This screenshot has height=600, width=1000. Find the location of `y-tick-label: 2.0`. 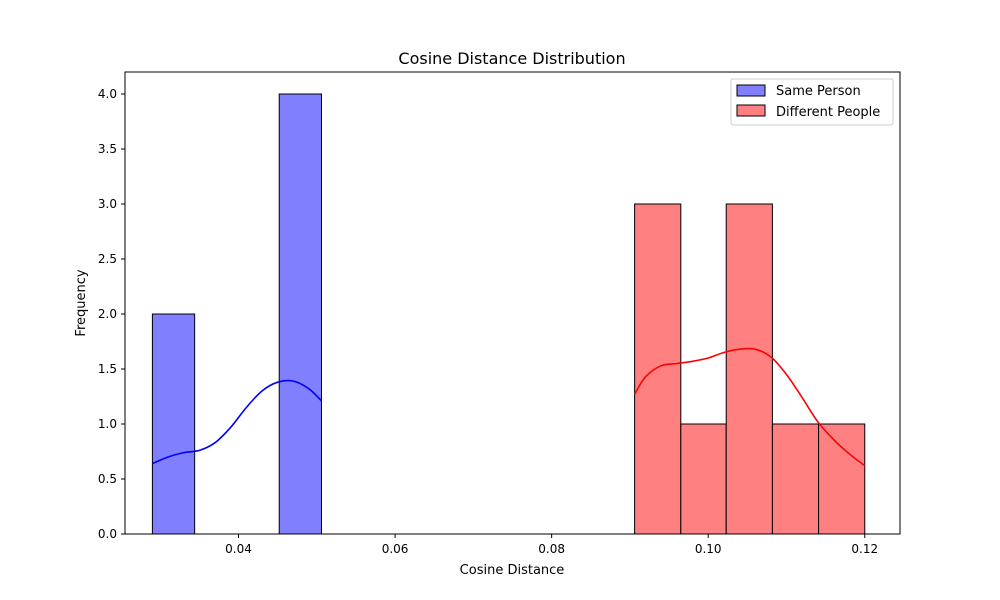

y-tick-label: 2.0 is located at coordinates (107, 314).